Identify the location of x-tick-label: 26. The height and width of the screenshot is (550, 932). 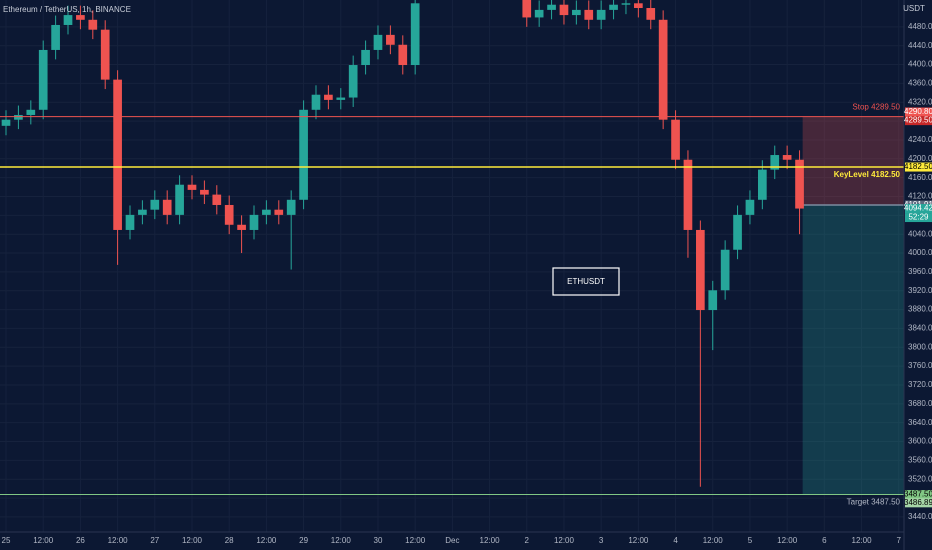
(80, 540).